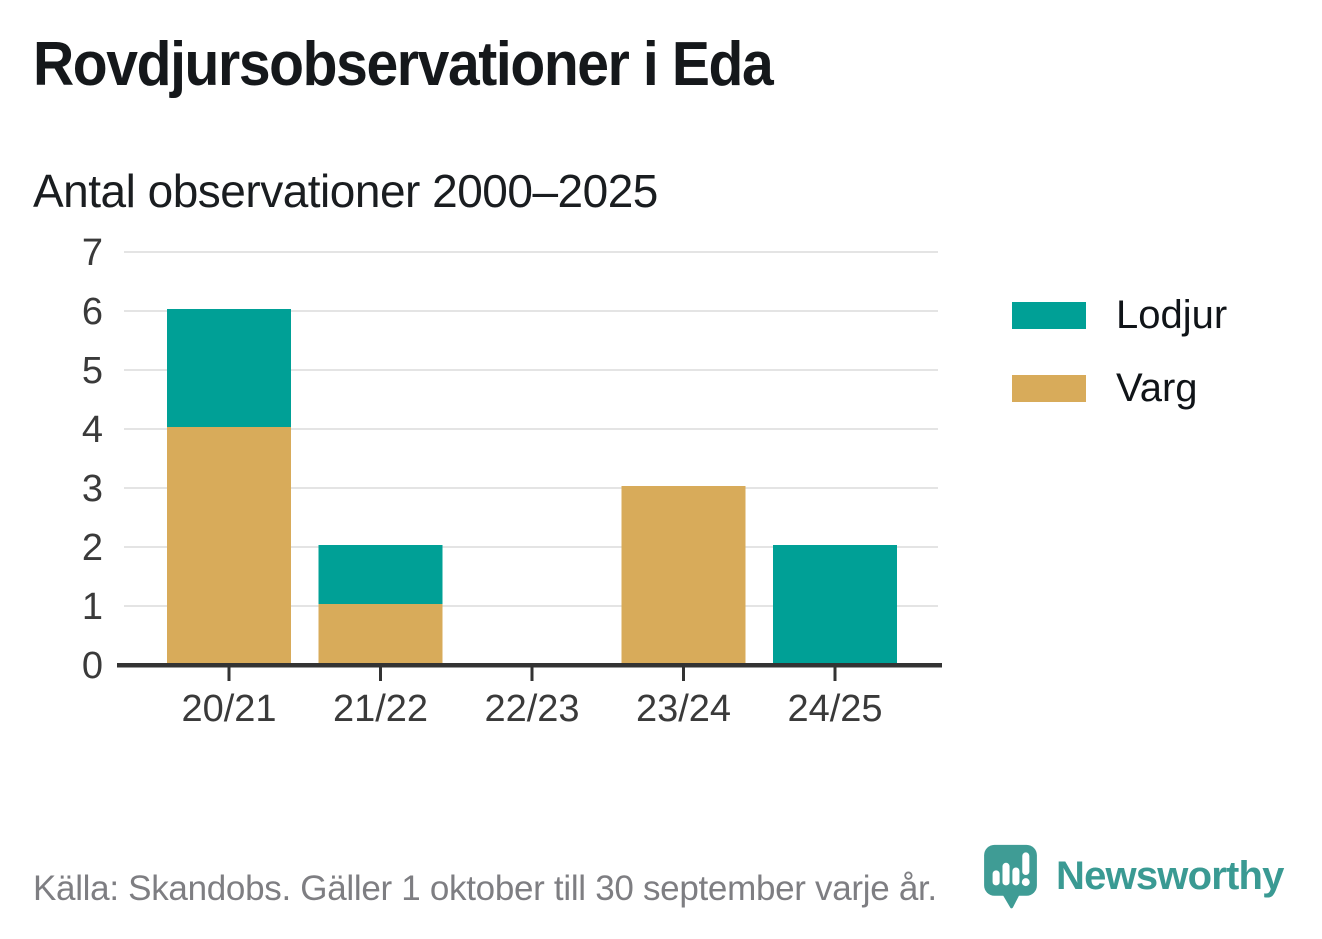  Describe the element at coordinates (529, 665) in the screenshot. I see `x-axis-line` at that location.